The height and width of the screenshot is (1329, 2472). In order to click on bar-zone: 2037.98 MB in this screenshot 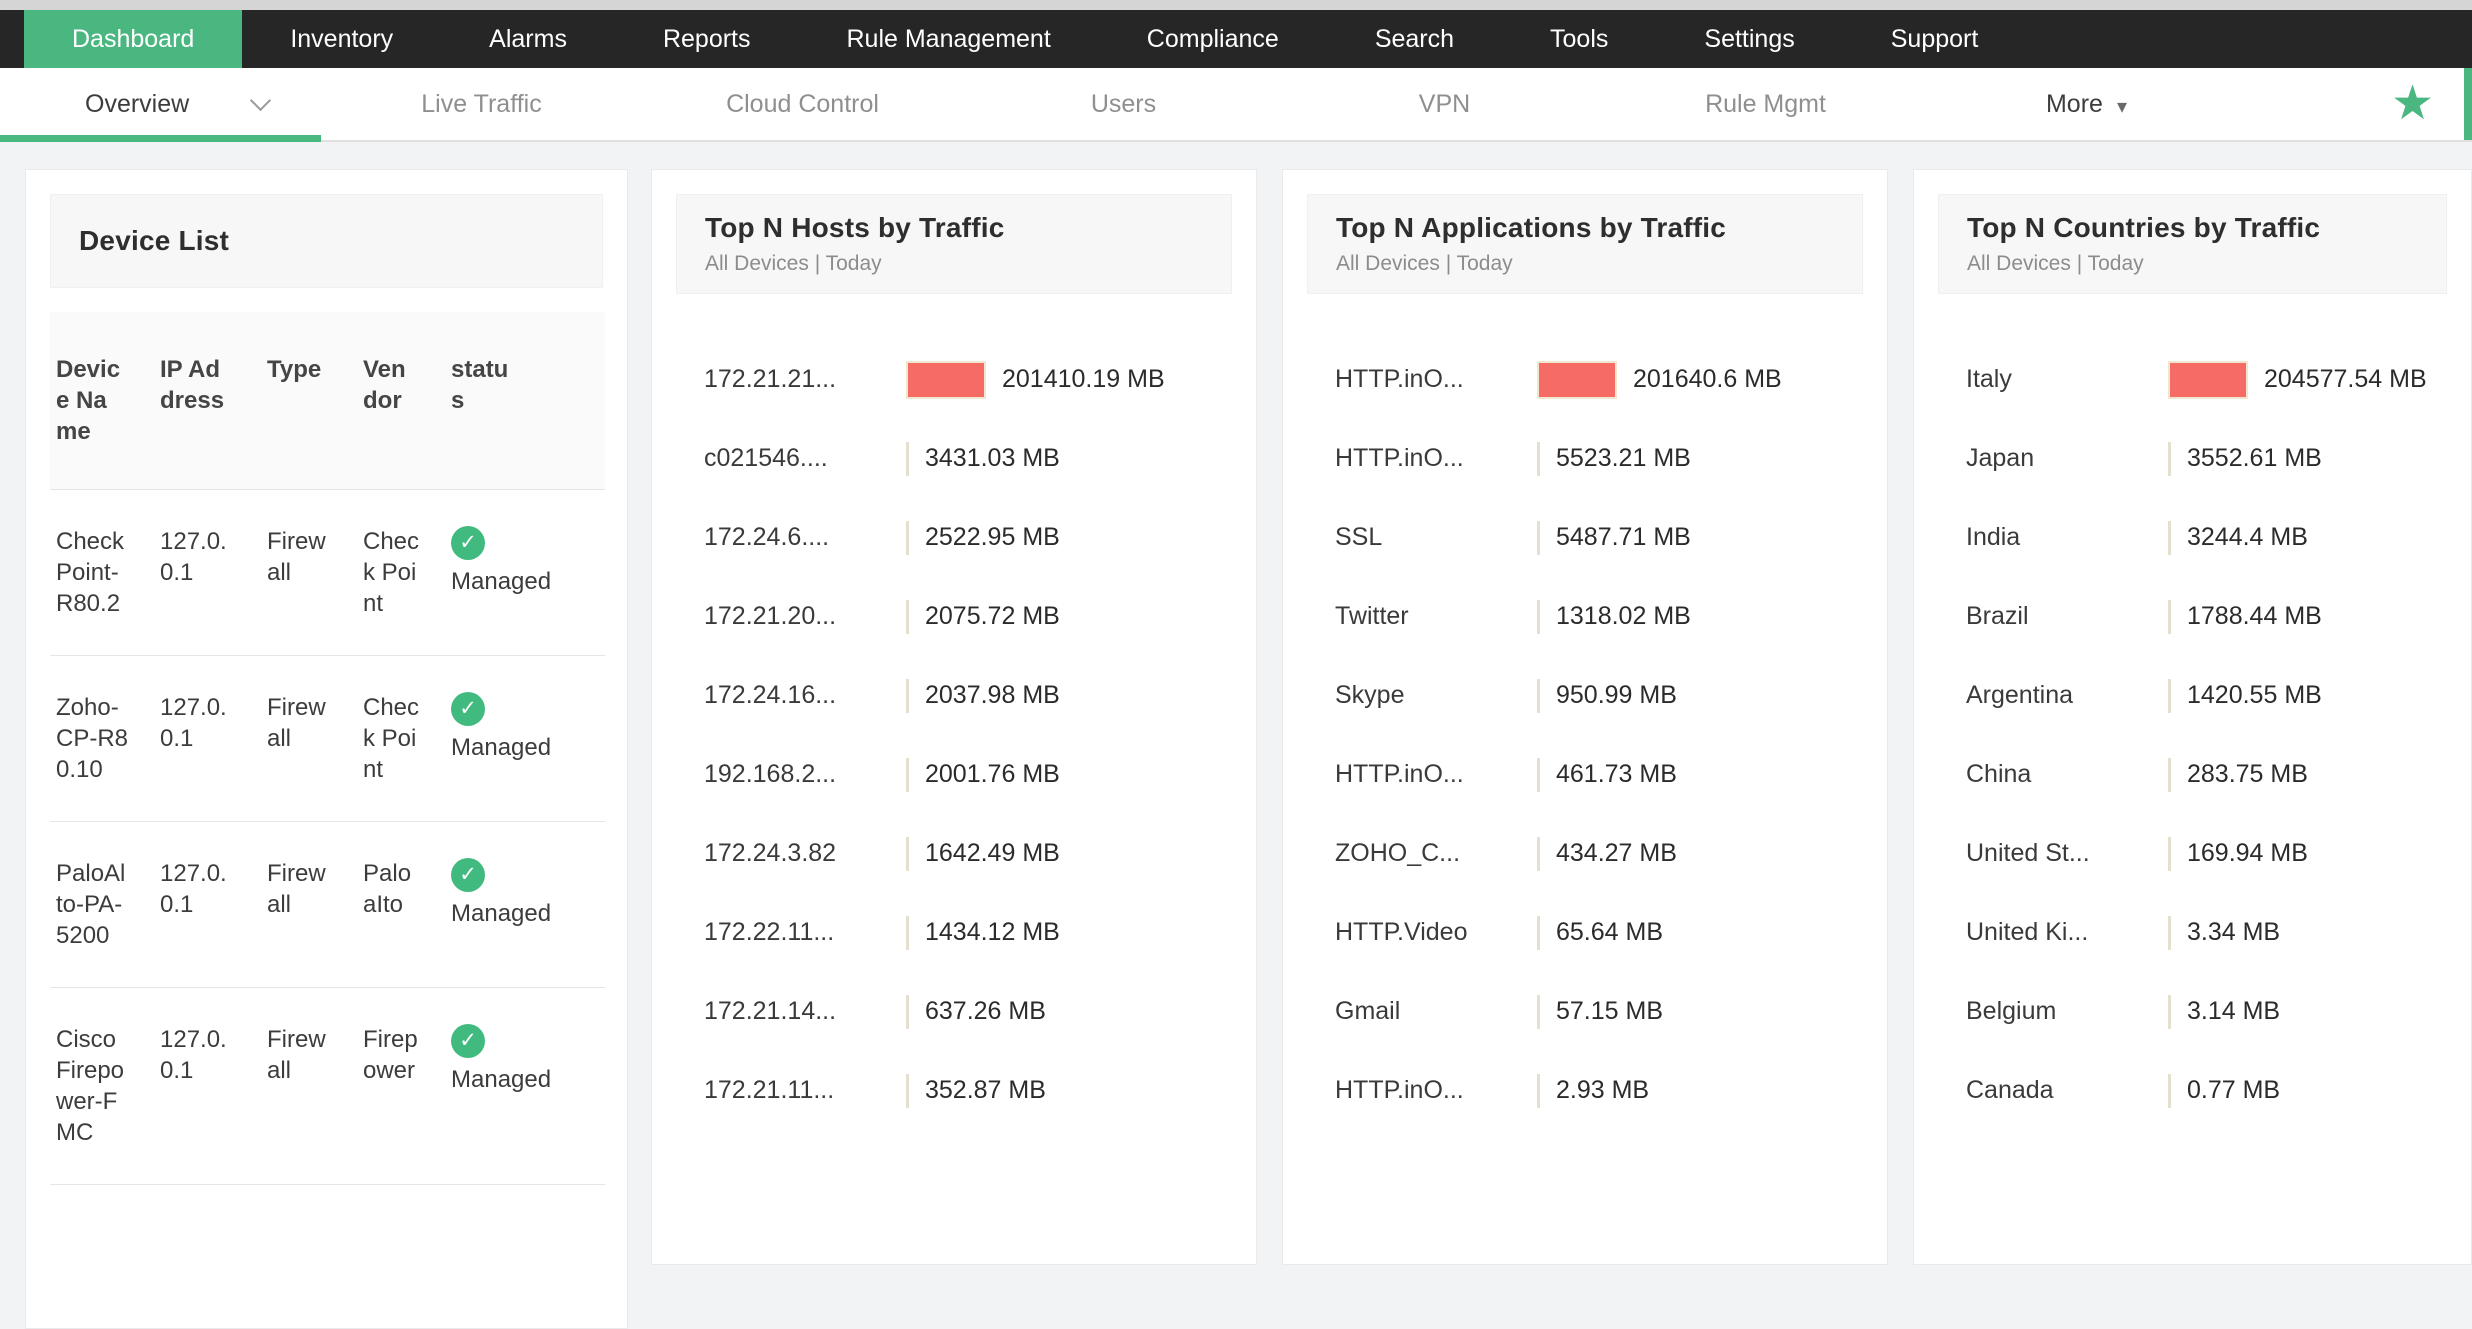, I will do `click(983, 695)`.